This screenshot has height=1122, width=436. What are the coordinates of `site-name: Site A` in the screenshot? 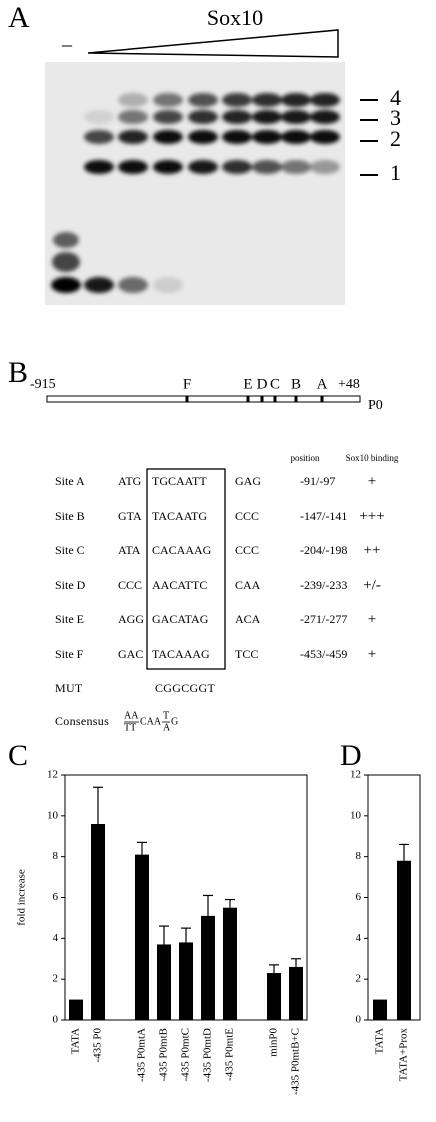 It's located at (70, 481).